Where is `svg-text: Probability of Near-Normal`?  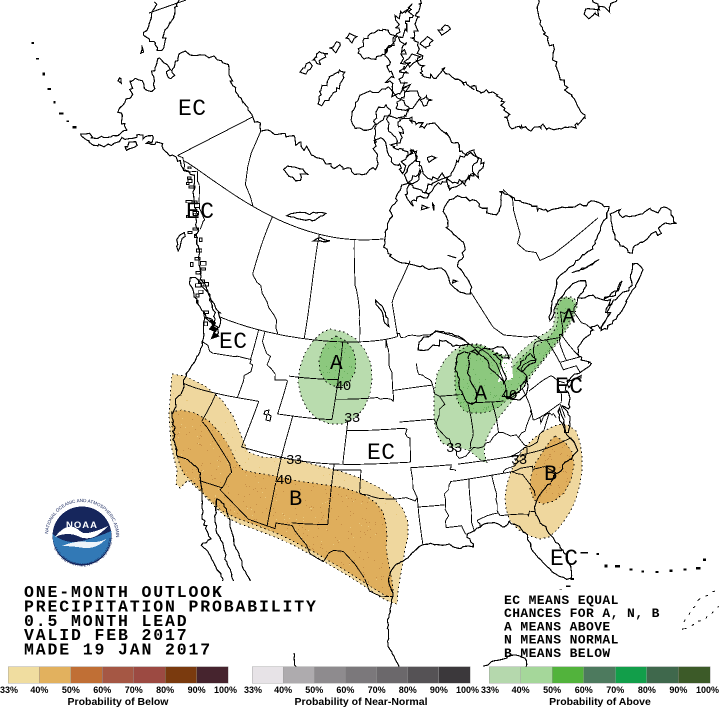 svg-text: Probability of Near-Normal is located at coordinates (360, 701).